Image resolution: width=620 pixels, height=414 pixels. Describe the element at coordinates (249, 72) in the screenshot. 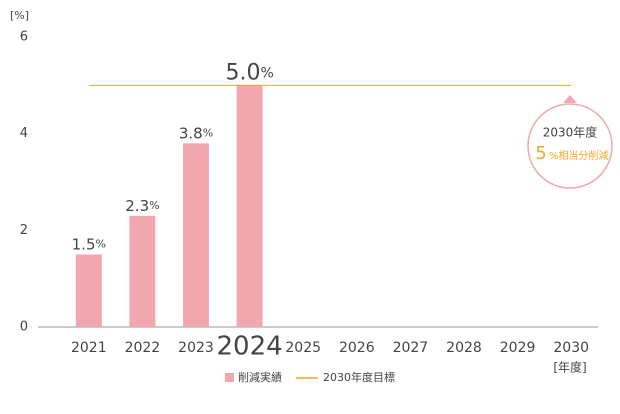

I see `value-label: 5.0%` at that location.